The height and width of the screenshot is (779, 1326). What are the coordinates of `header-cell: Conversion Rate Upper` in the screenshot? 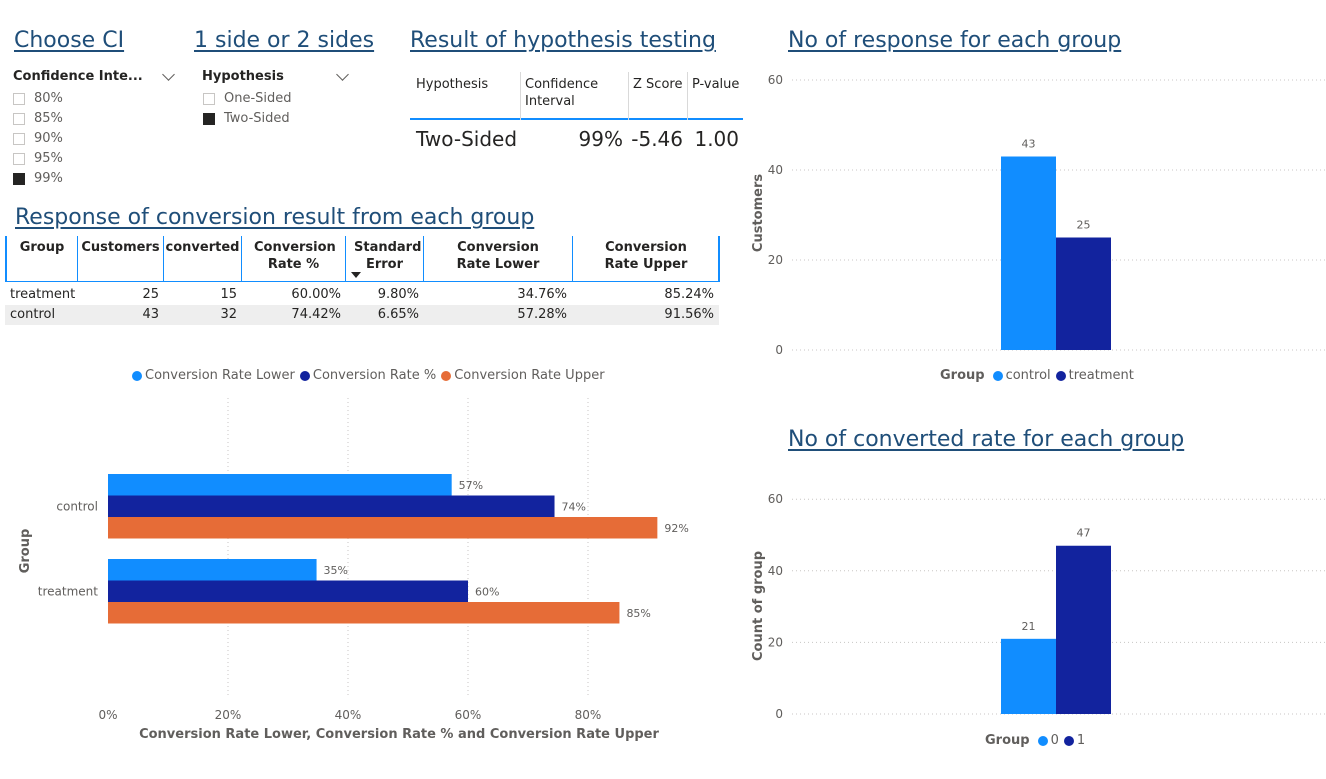 It's located at (646, 259).